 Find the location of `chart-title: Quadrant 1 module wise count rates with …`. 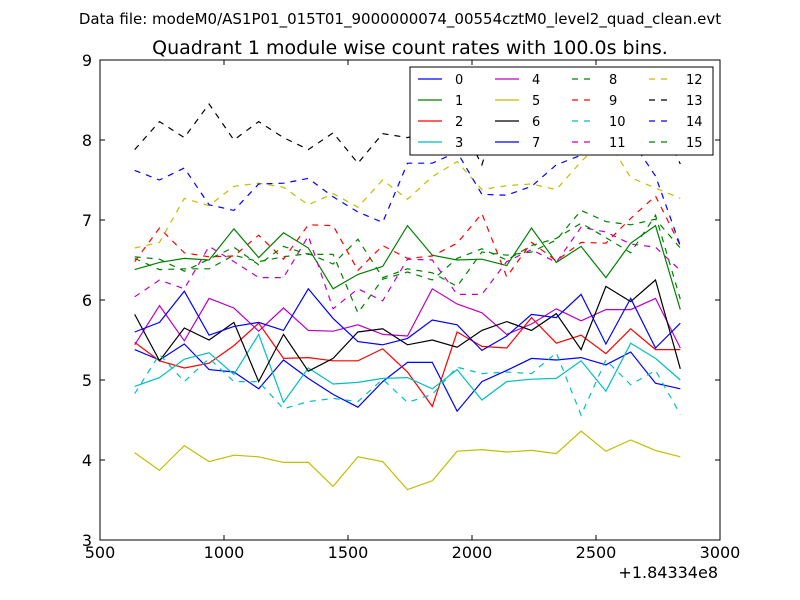

chart-title: Quadrant 1 module wise count rates with … is located at coordinates (410, 48).